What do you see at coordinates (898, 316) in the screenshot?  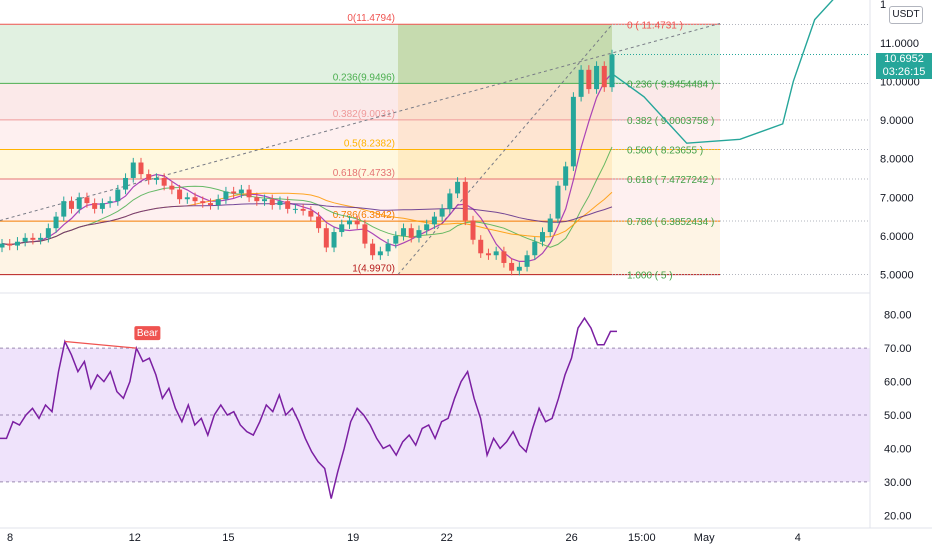 I see `rsi-tick-label: 80.00` at bounding box center [898, 316].